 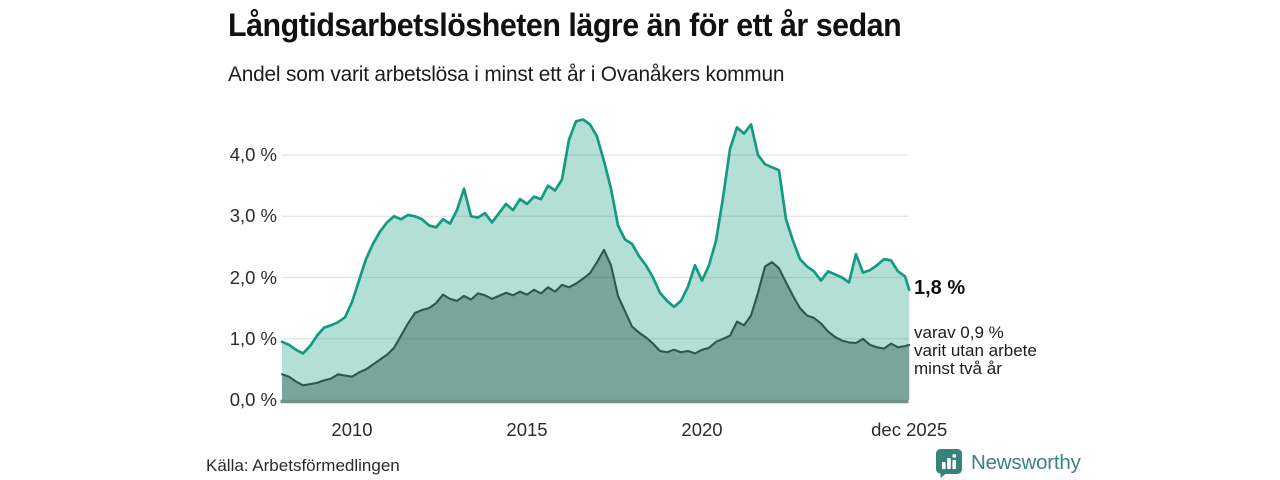 What do you see at coordinates (940, 288) in the screenshot?
I see `latest-value-label: 1,8 %` at bounding box center [940, 288].